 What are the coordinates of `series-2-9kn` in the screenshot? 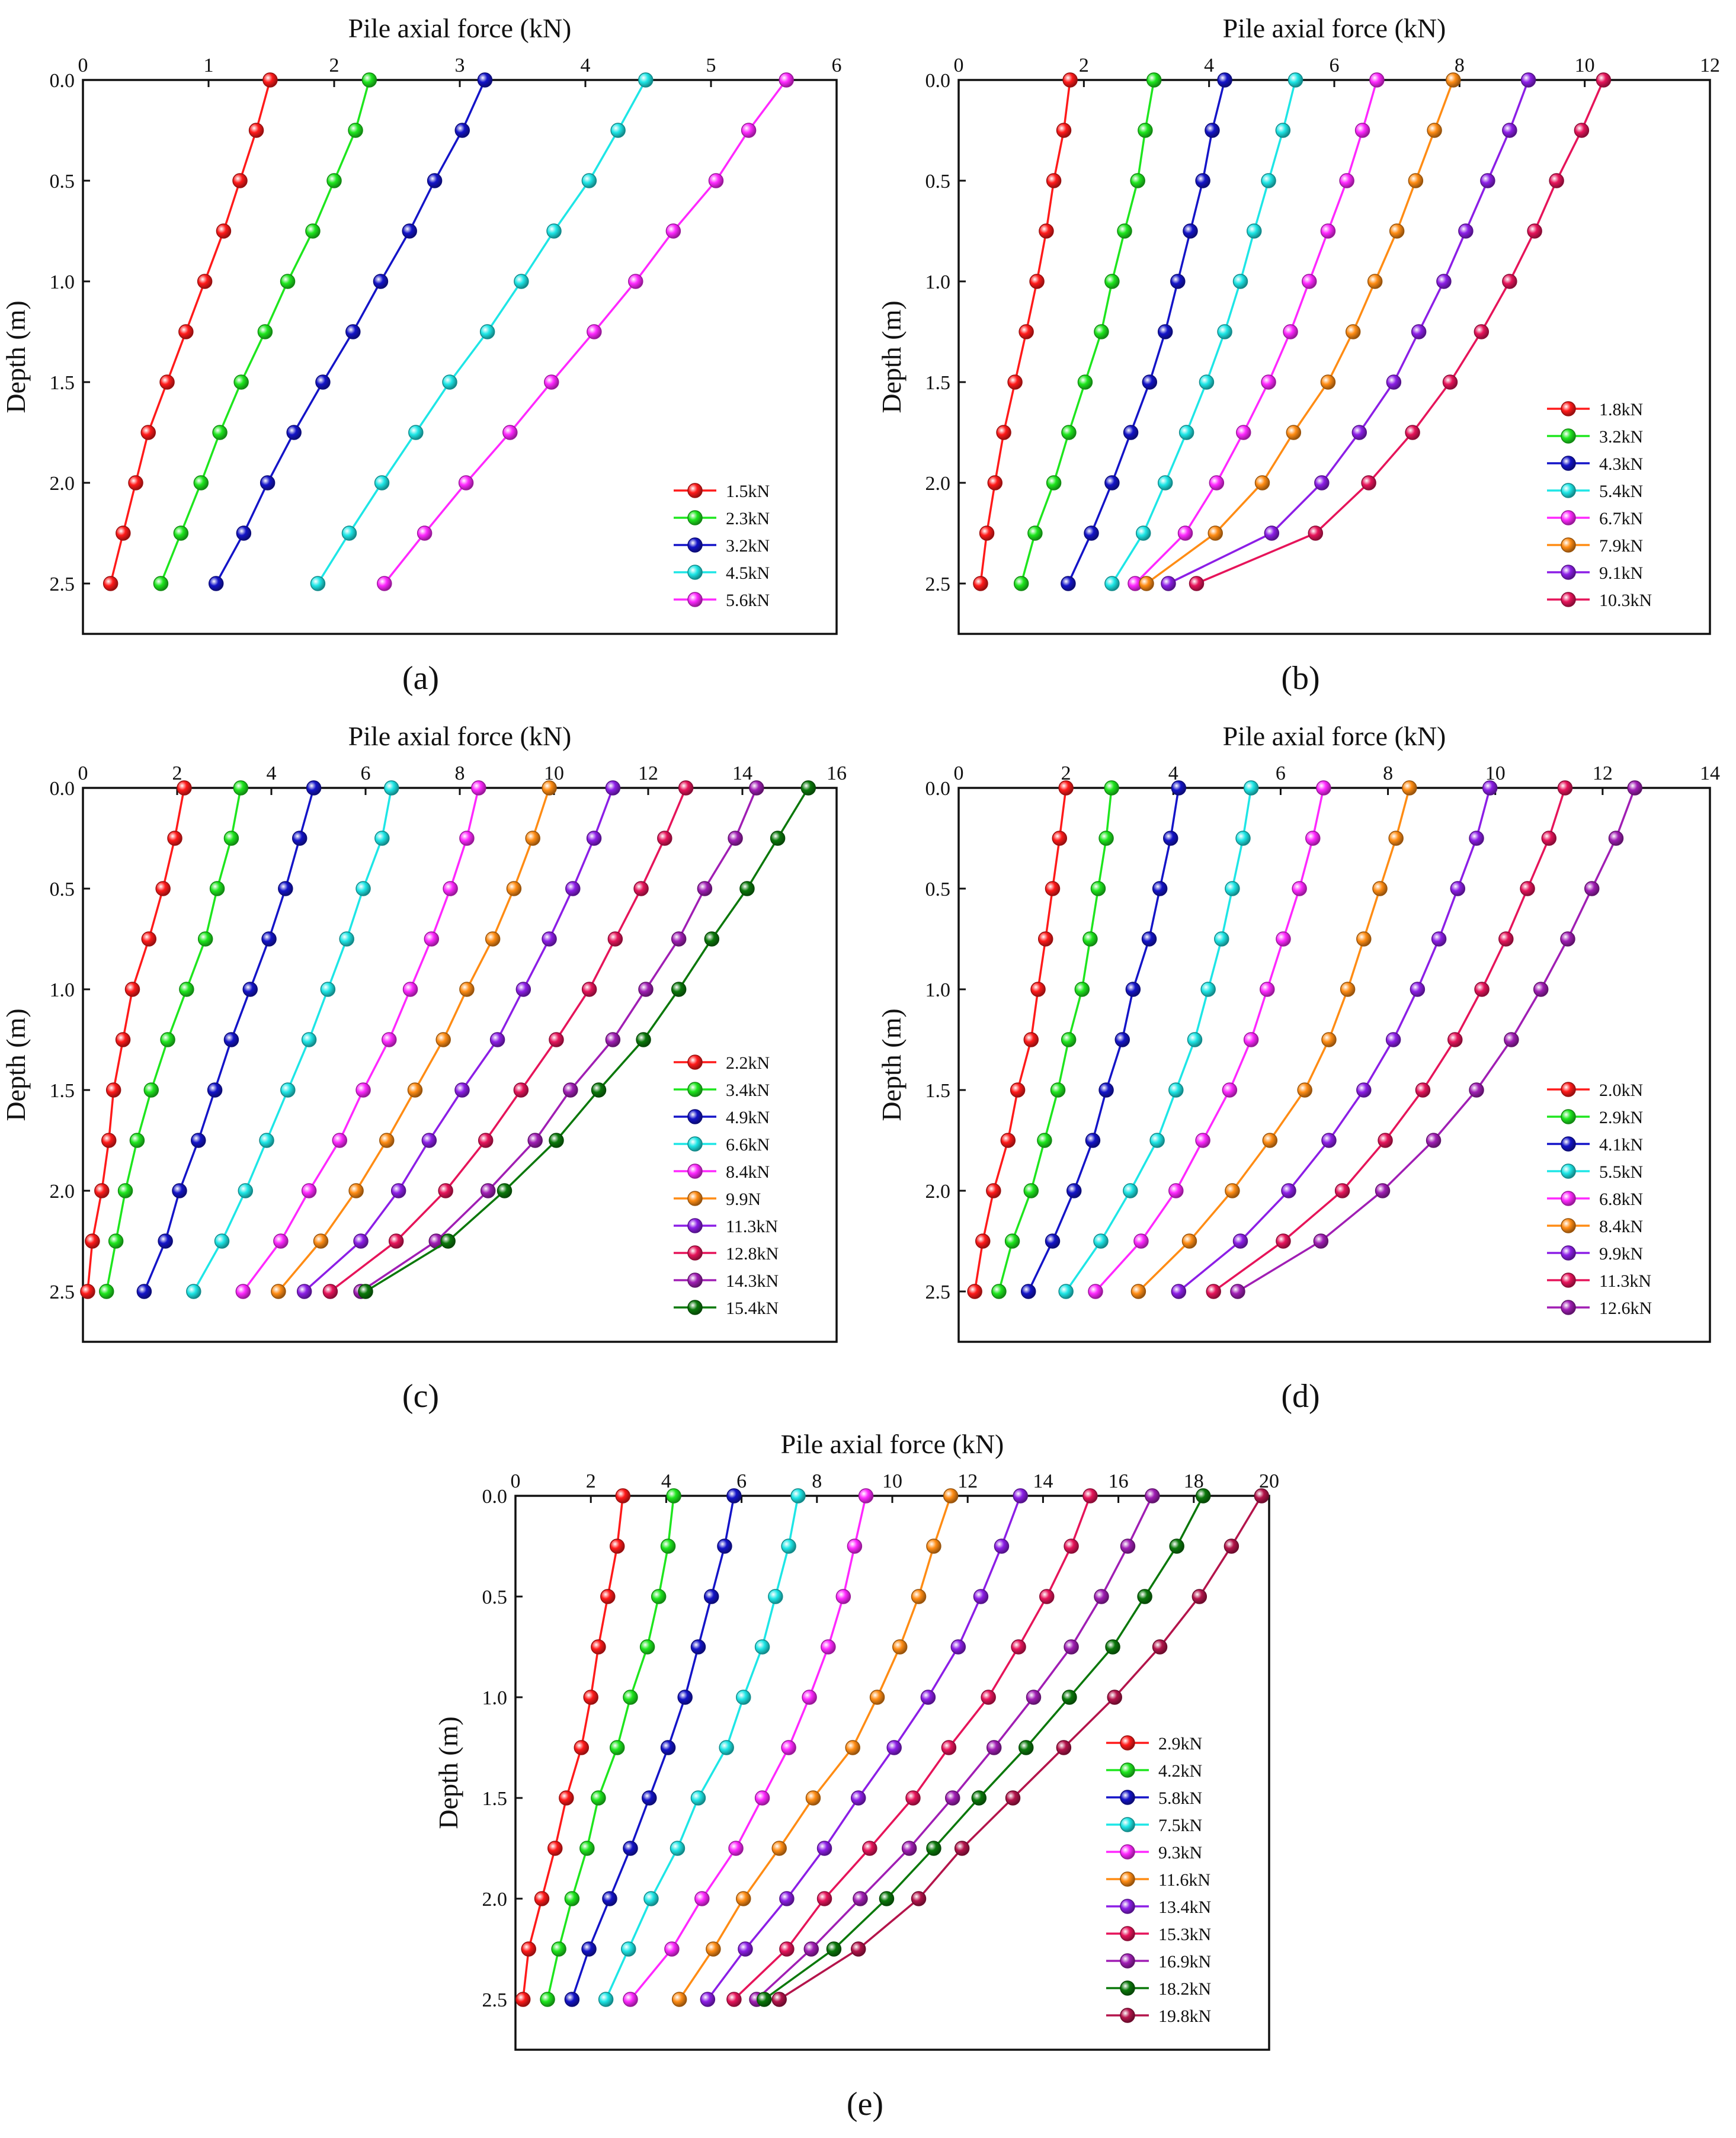 It's located at (1055, 1039).